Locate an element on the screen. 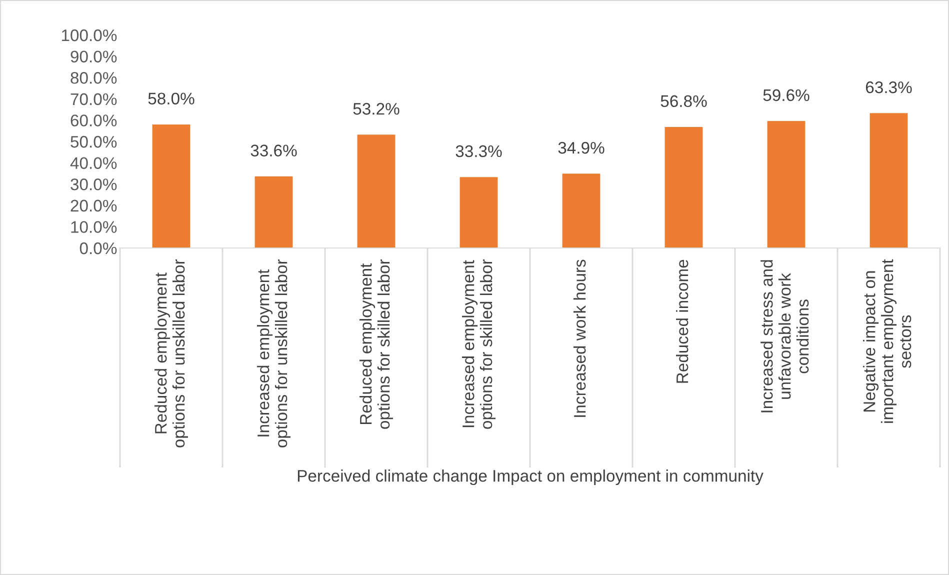  x-tick-label: Reduced employment options for skilled labor is located at coordinates (376, 344).